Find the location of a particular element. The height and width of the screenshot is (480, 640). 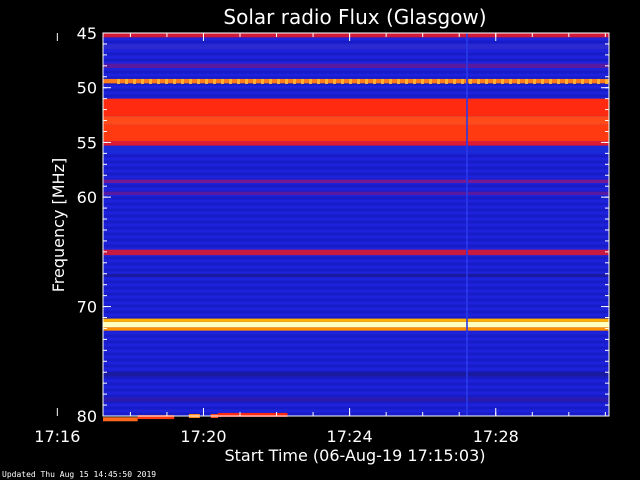

vertical-streak is located at coordinates (467, 224).